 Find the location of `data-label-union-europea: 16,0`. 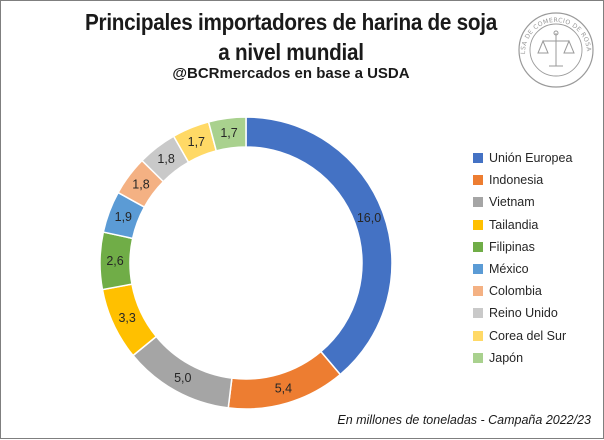

data-label-union-europea: 16,0 is located at coordinates (369, 218).